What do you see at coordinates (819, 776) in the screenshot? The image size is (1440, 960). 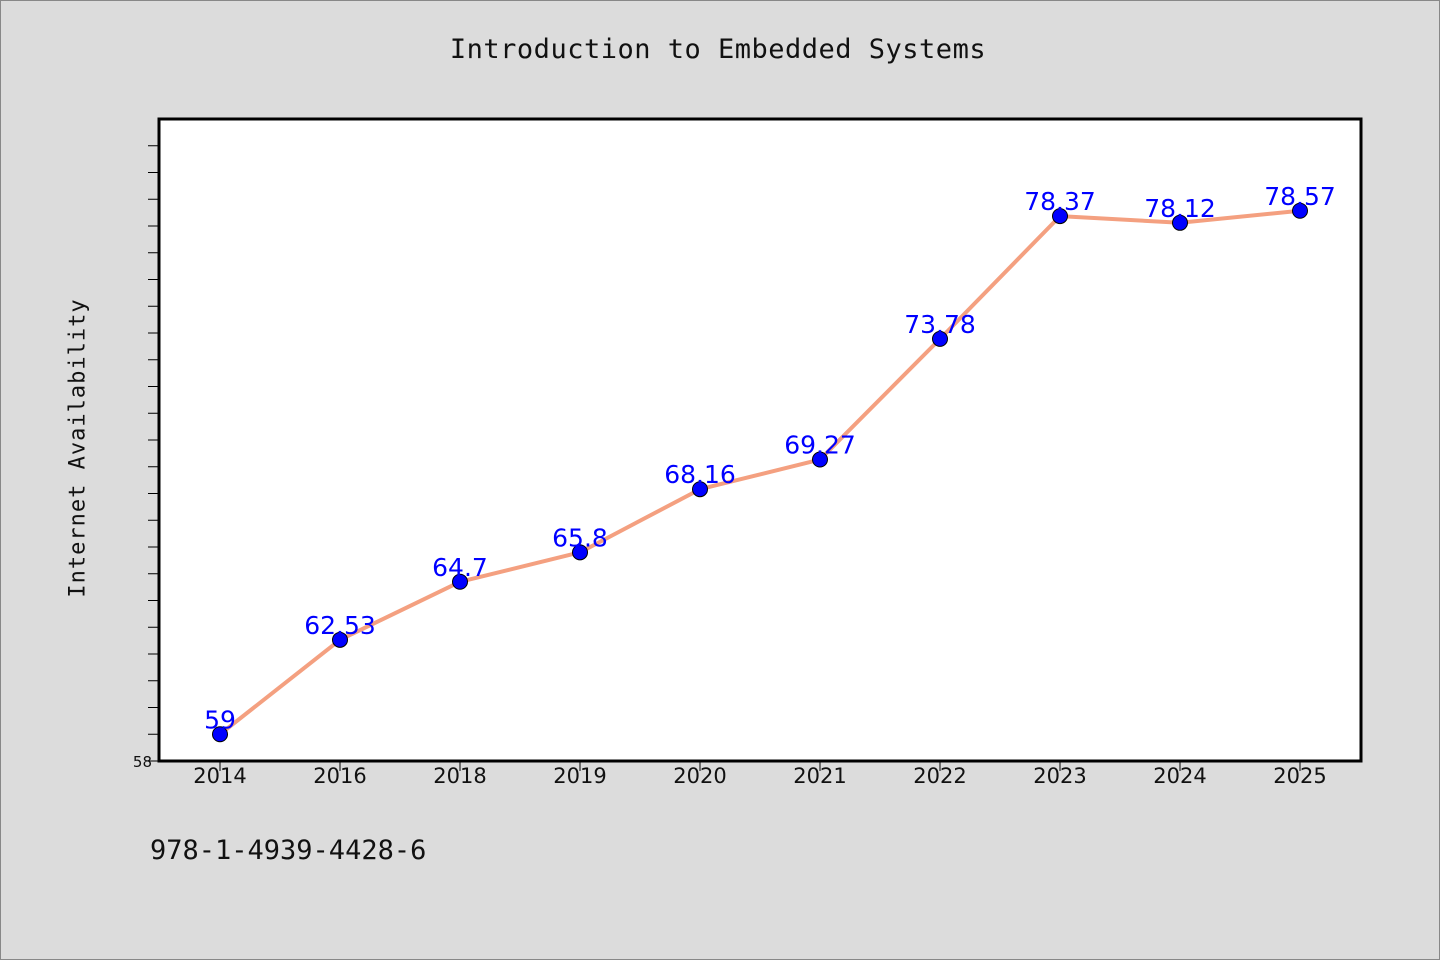 I see `x-tick-label: 2021` at bounding box center [819, 776].